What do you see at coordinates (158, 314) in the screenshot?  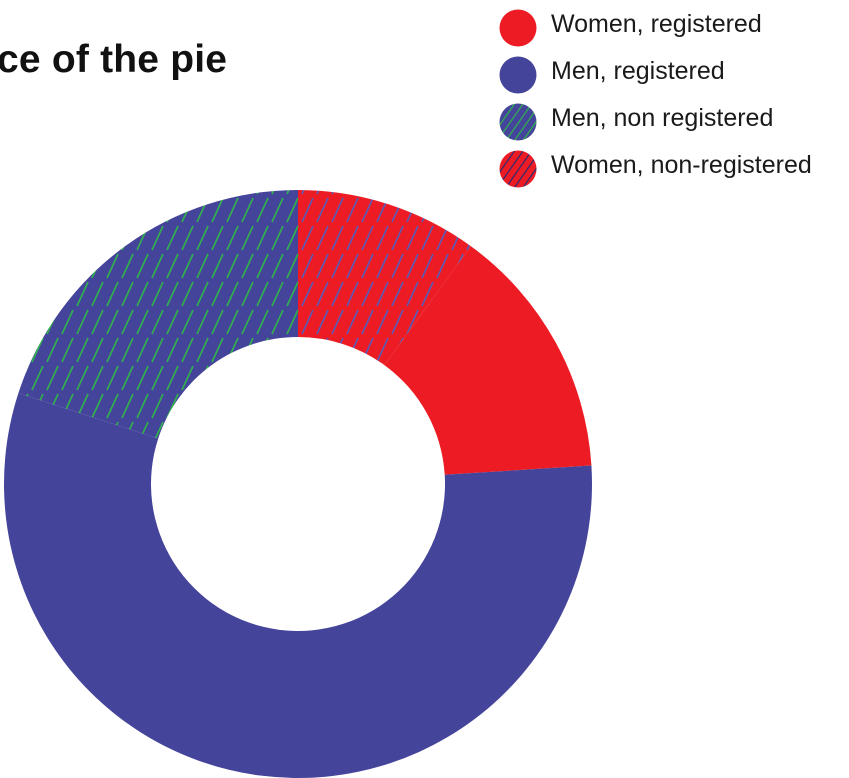 I see `slice-men-non-registered` at bounding box center [158, 314].